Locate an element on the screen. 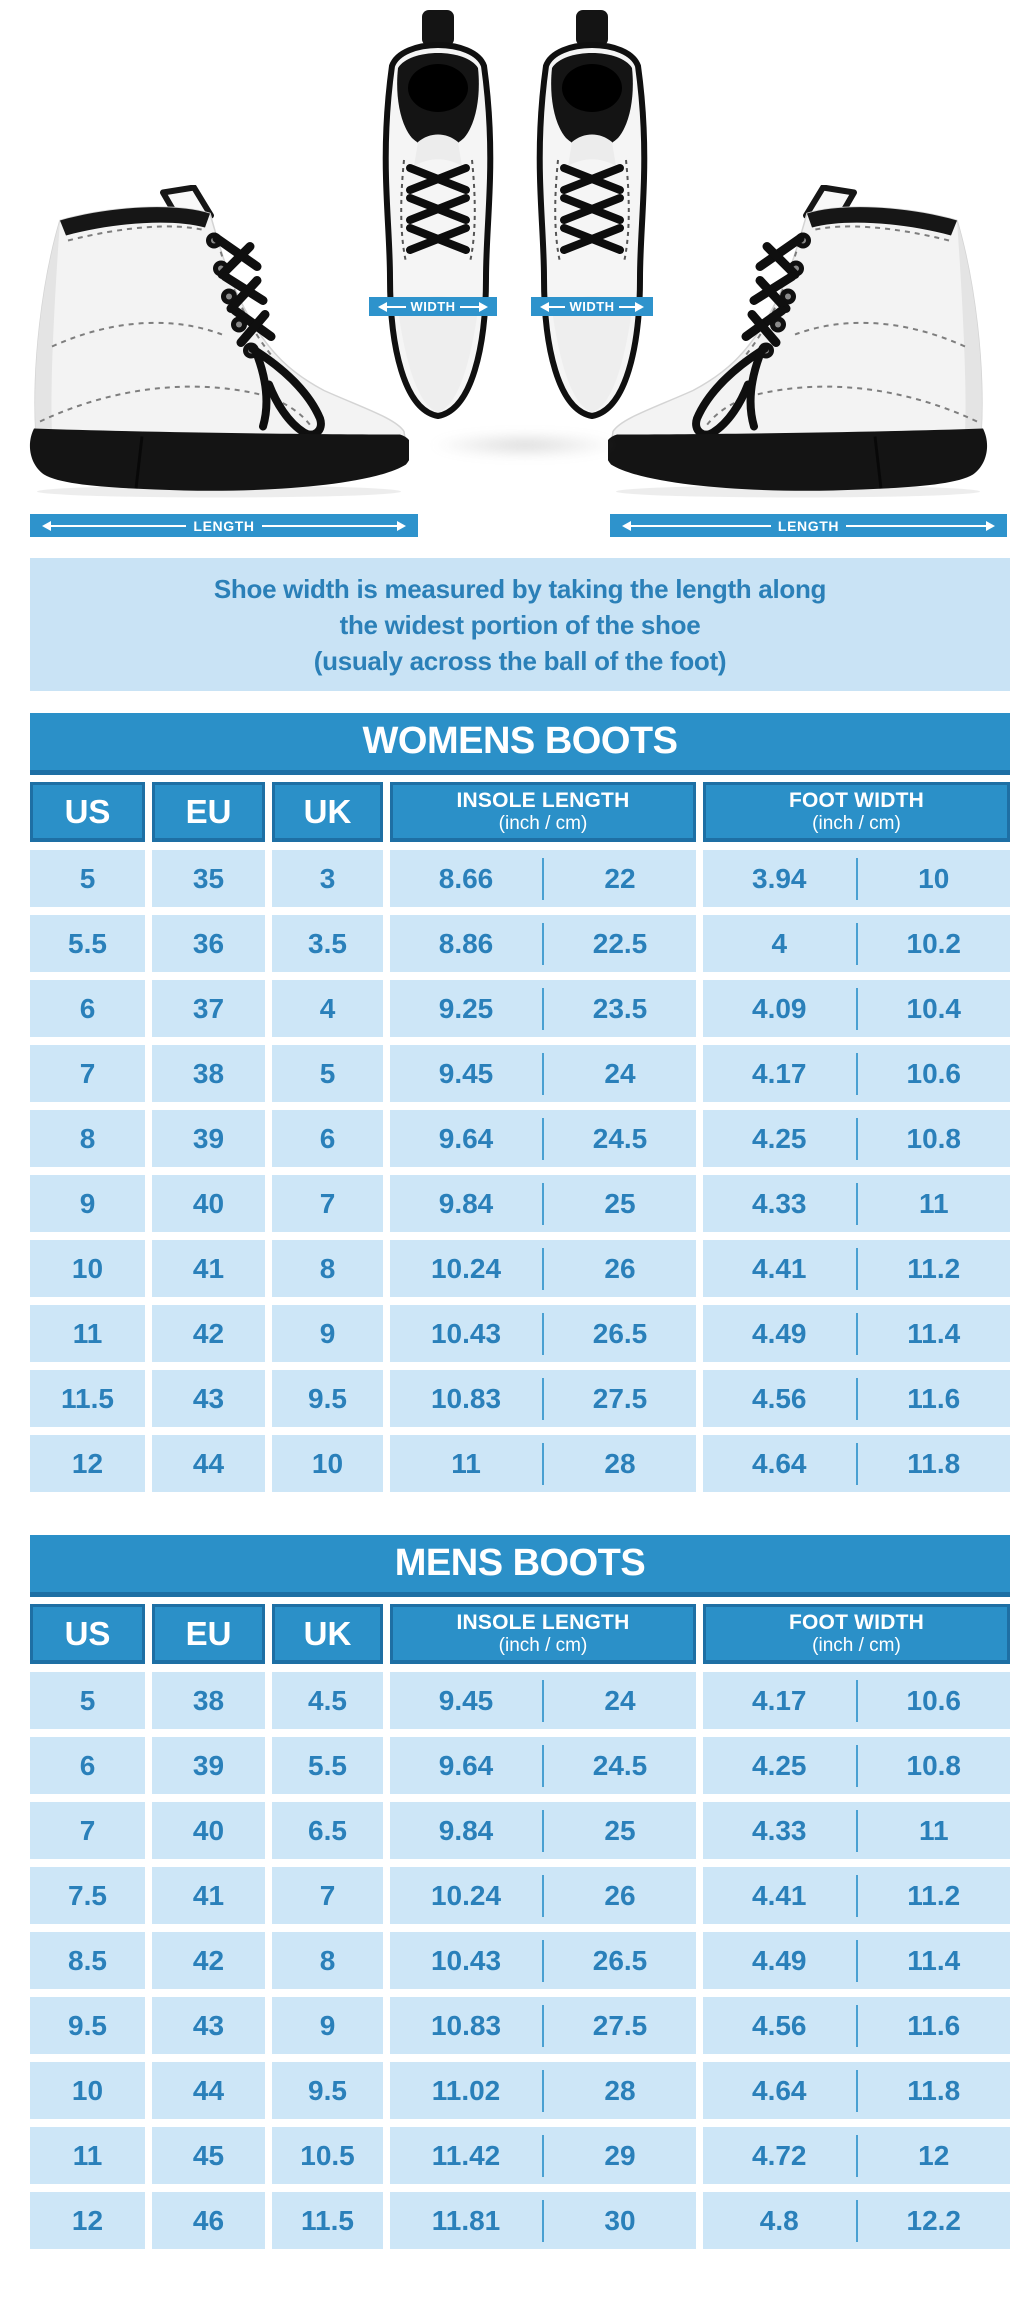 The image size is (1024, 2305). foot-width-cell: 4.25 10.8 is located at coordinates (856, 1765).